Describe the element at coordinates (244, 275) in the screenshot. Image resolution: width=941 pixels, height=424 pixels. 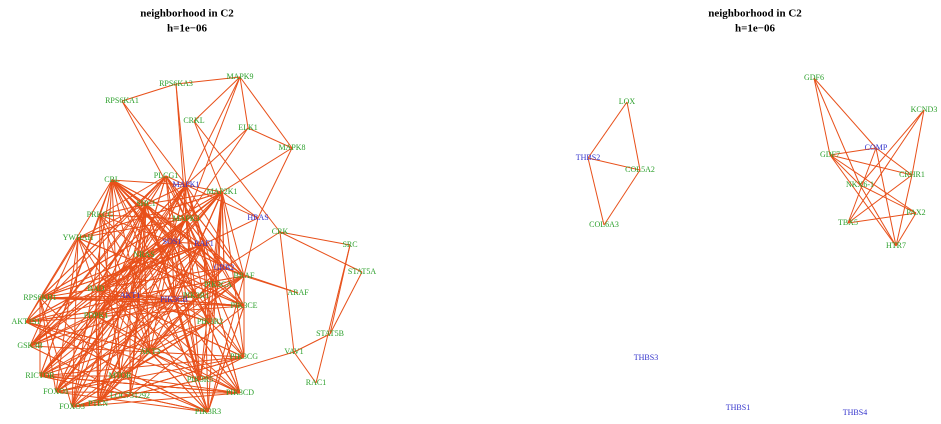
I see `node-label: BRAF` at that location.